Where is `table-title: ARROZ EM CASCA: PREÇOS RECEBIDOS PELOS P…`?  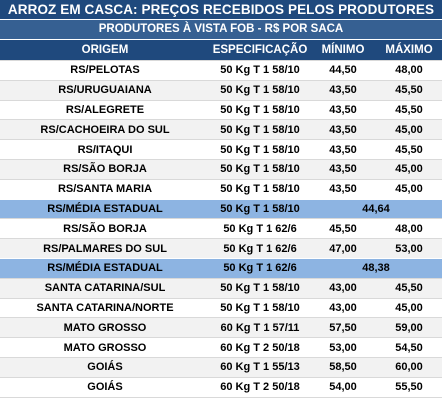
table-title: ARROZ EM CASCA: PREÇOS RECEBIDOS PELOS P… is located at coordinates (221, 9).